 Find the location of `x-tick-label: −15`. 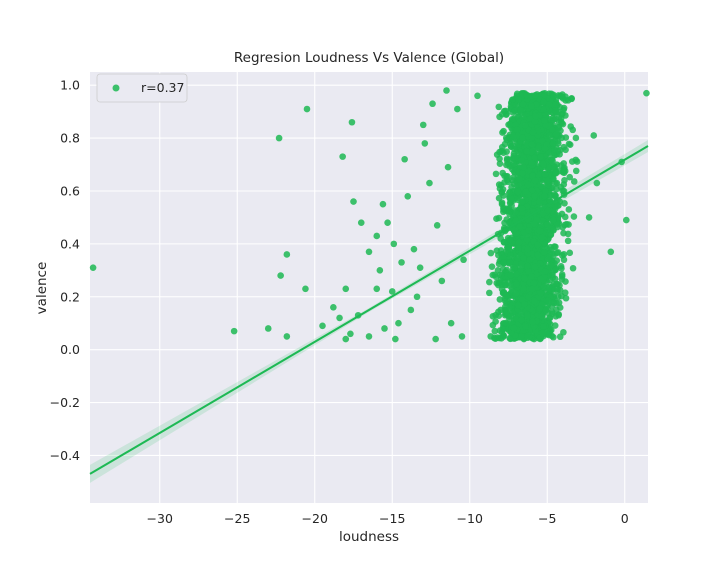

x-tick-label: −15 is located at coordinates (392, 518).